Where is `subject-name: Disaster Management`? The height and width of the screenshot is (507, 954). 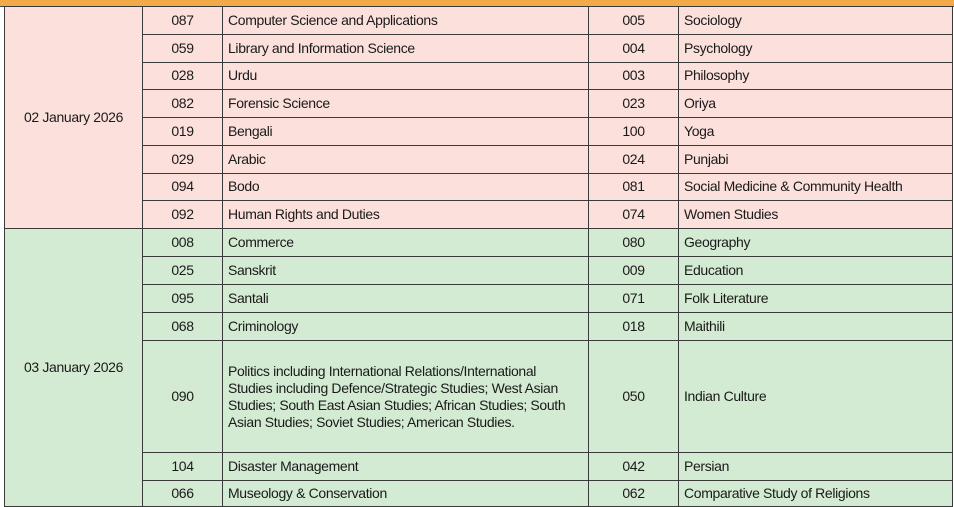
subject-name: Disaster Management is located at coordinates (405, 466).